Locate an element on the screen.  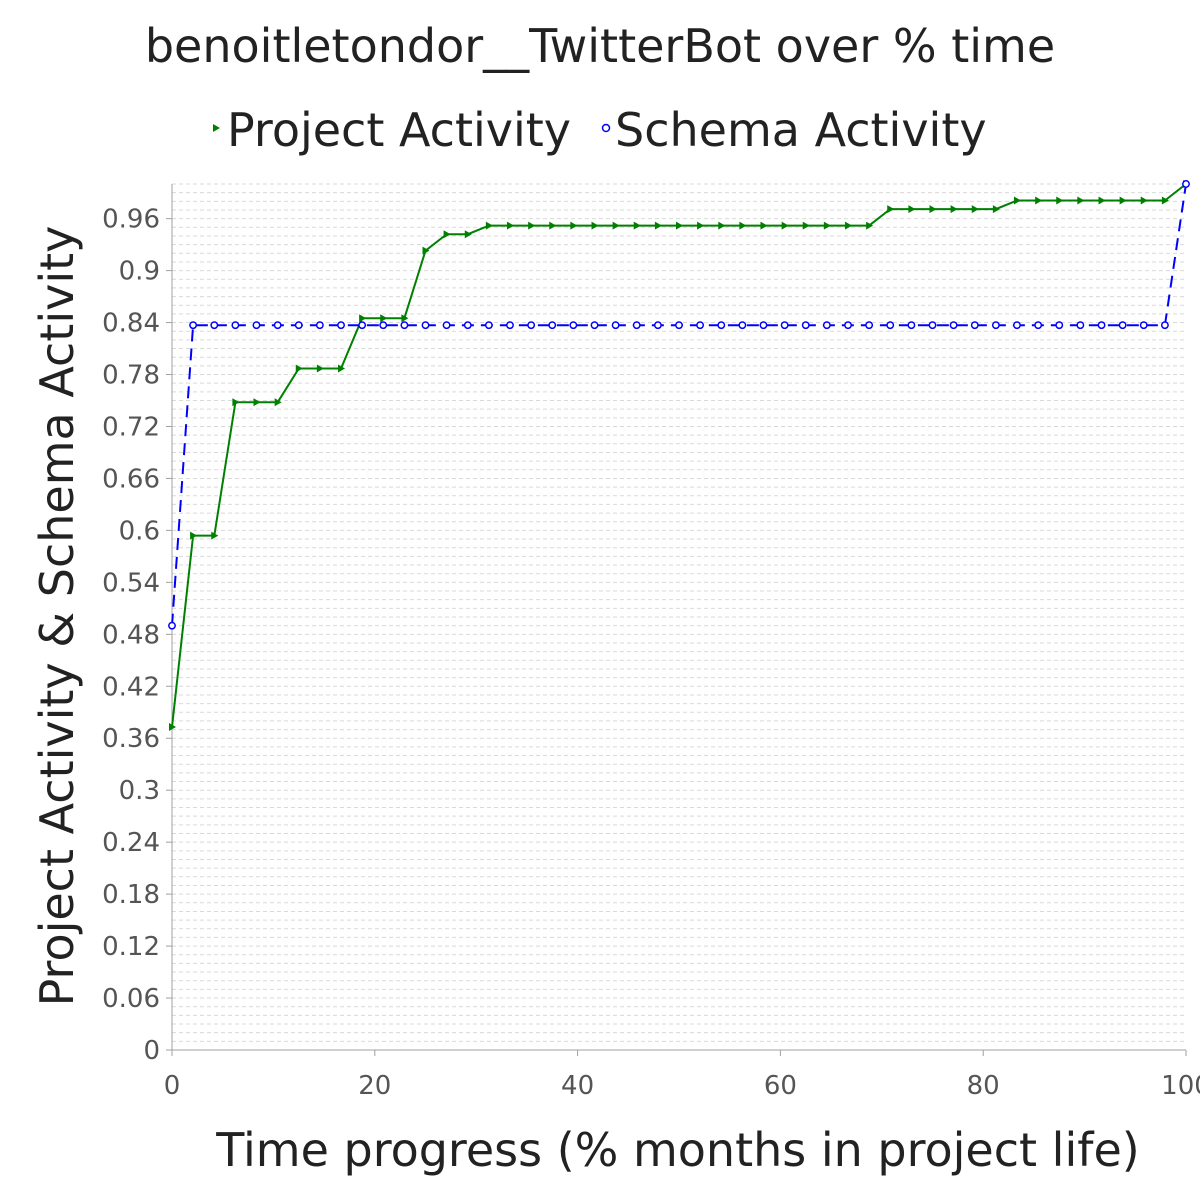
legend: Project Activity Schema Activity is located at coordinates (600, 130).